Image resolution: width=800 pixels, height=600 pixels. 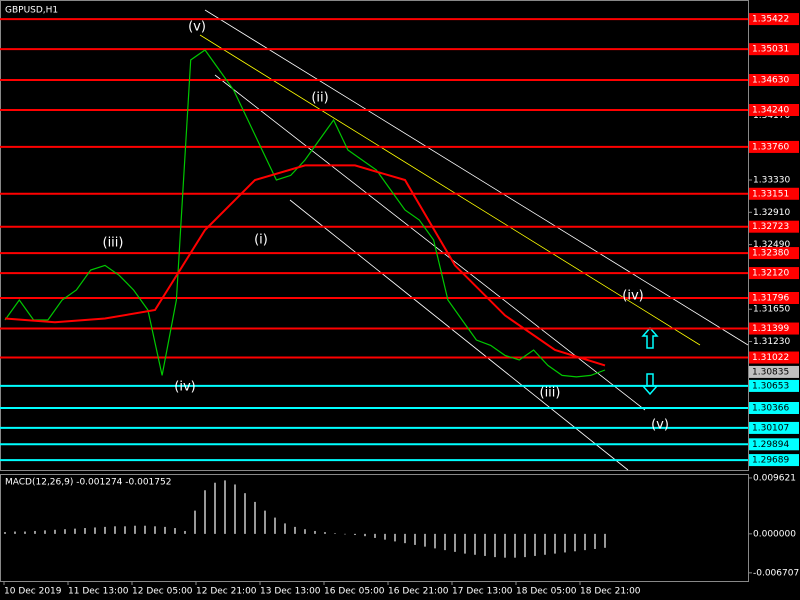 What do you see at coordinates (770, 227) in the screenshot?
I see `resistance-label: 1.32723` at bounding box center [770, 227].